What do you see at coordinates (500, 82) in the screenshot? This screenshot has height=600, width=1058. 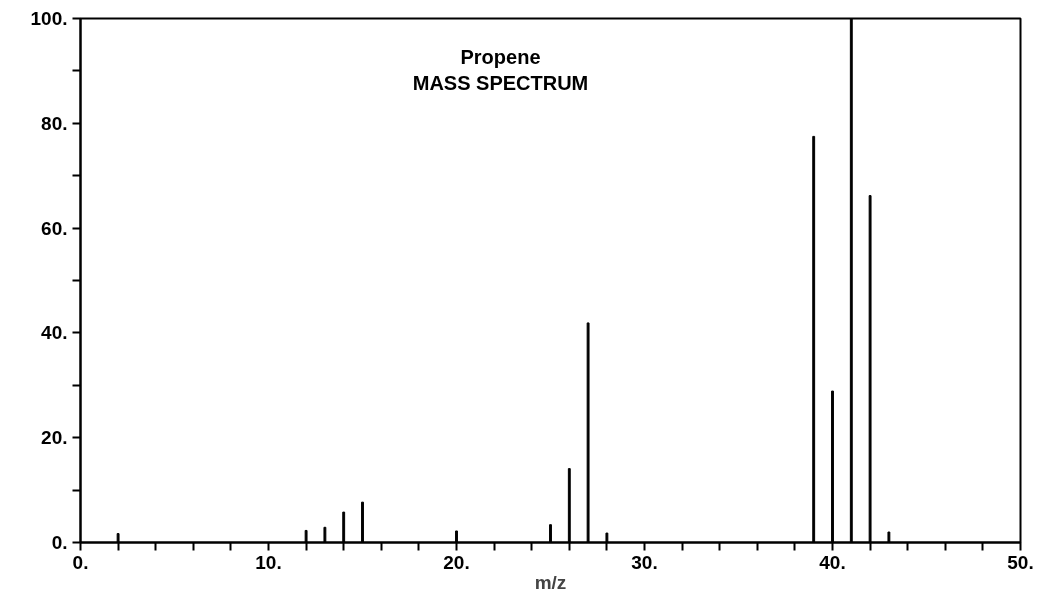 I see `text: MASS SPECTRUM` at bounding box center [500, 82].